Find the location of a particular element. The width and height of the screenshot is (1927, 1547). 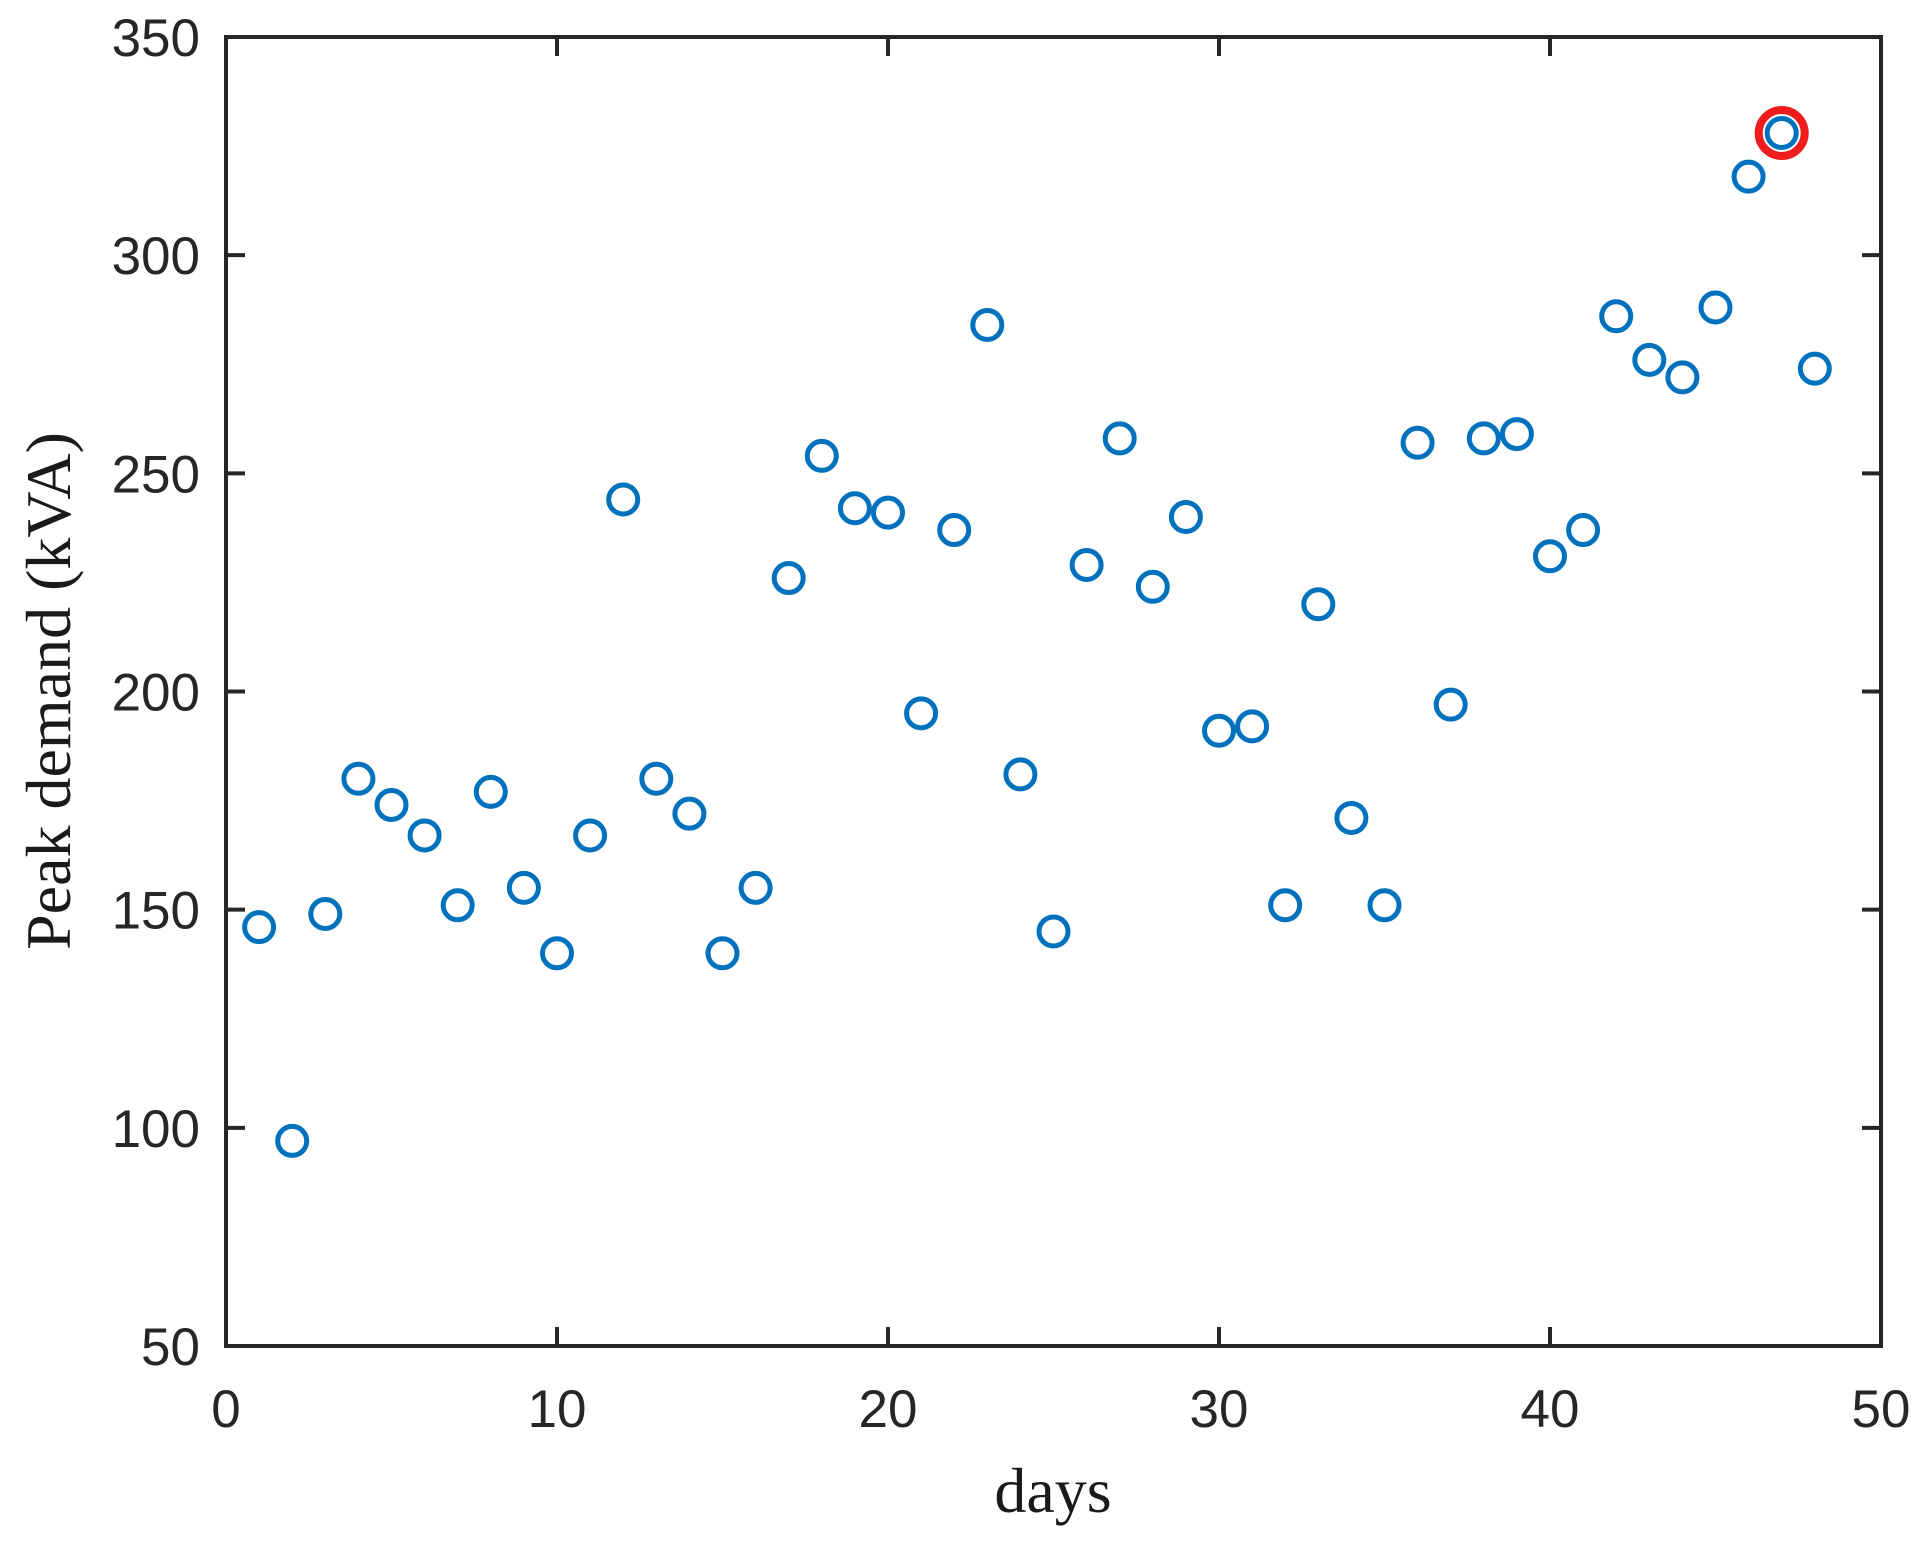

y-tick-label: 150 is located at coordinates (156, 911).